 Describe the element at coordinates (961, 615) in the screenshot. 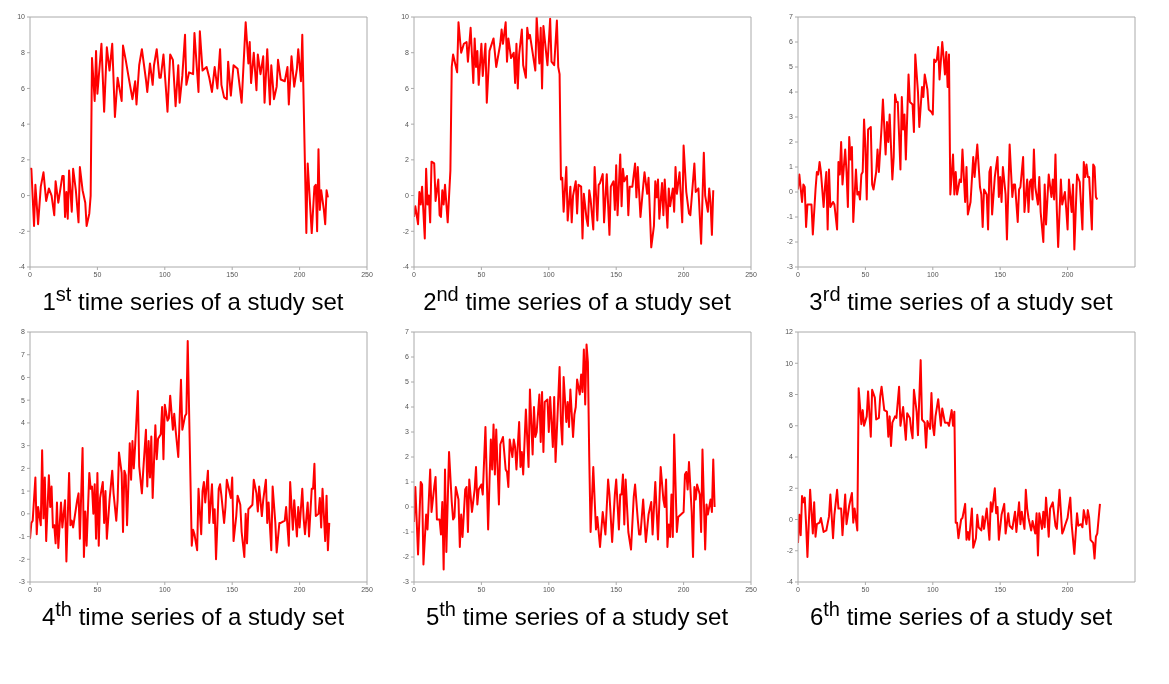

I see `text: 6$^{th}$ time series of a study set` at that location.